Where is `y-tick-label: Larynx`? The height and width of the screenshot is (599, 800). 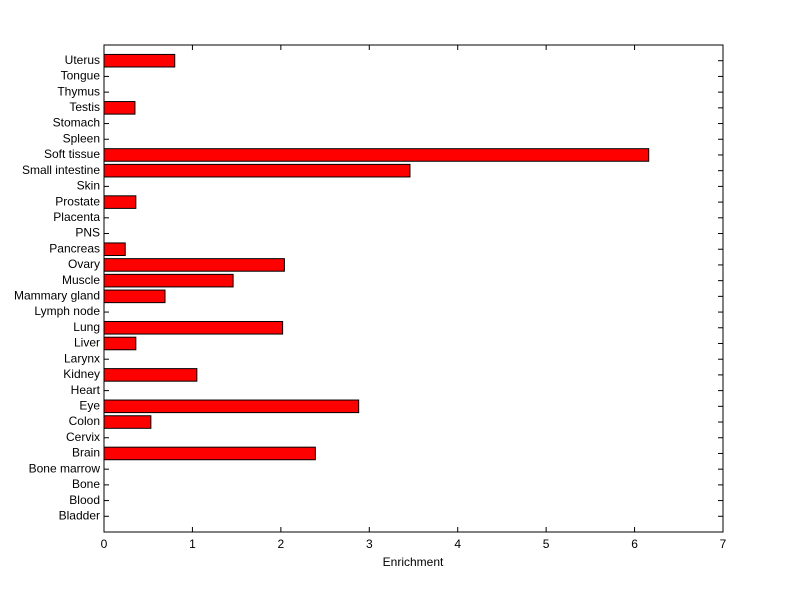
y-tick-label: Larynx is located at coordinates (82, 358).